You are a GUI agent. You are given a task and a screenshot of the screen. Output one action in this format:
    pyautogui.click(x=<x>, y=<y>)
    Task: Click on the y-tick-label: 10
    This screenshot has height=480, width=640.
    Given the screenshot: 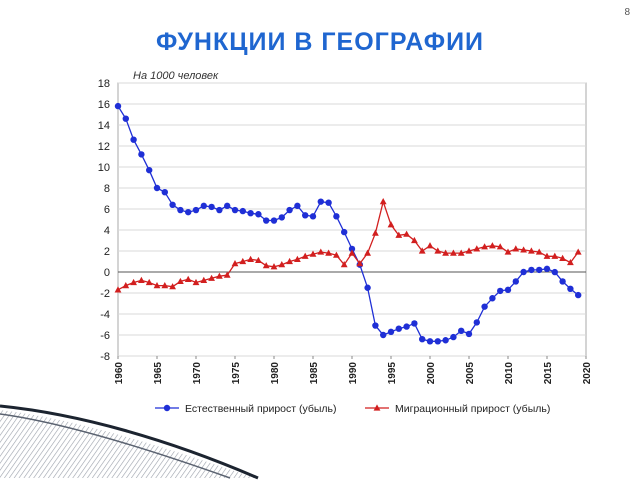 What is the action you would take?
    pyautogui.click(x=104, y=168)
    